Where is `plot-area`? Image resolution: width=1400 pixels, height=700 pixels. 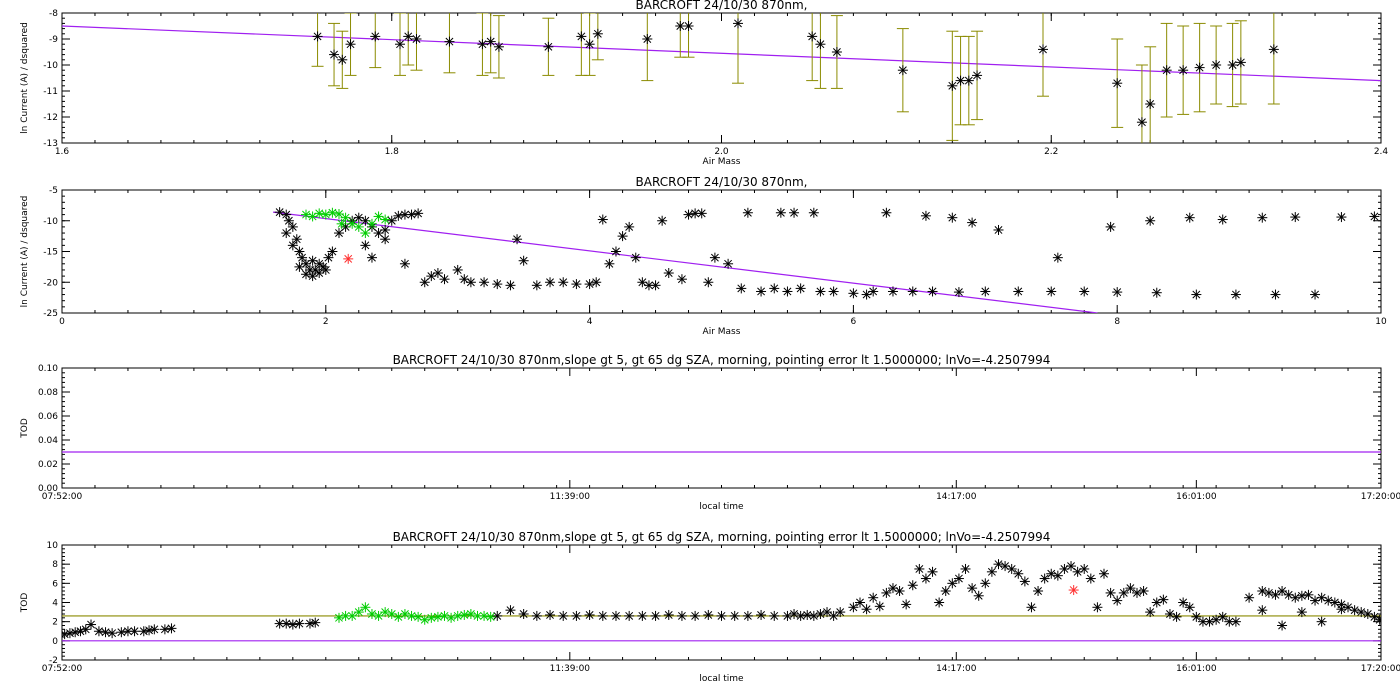 plot-area is located at coordinates (826, 260).